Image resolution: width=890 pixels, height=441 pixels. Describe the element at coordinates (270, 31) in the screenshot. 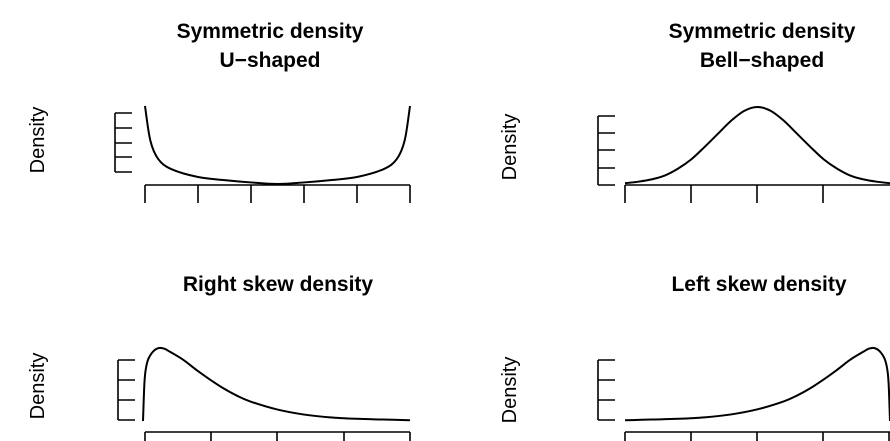

I see `panel-1-title-line1: Symmetric density` at that location.